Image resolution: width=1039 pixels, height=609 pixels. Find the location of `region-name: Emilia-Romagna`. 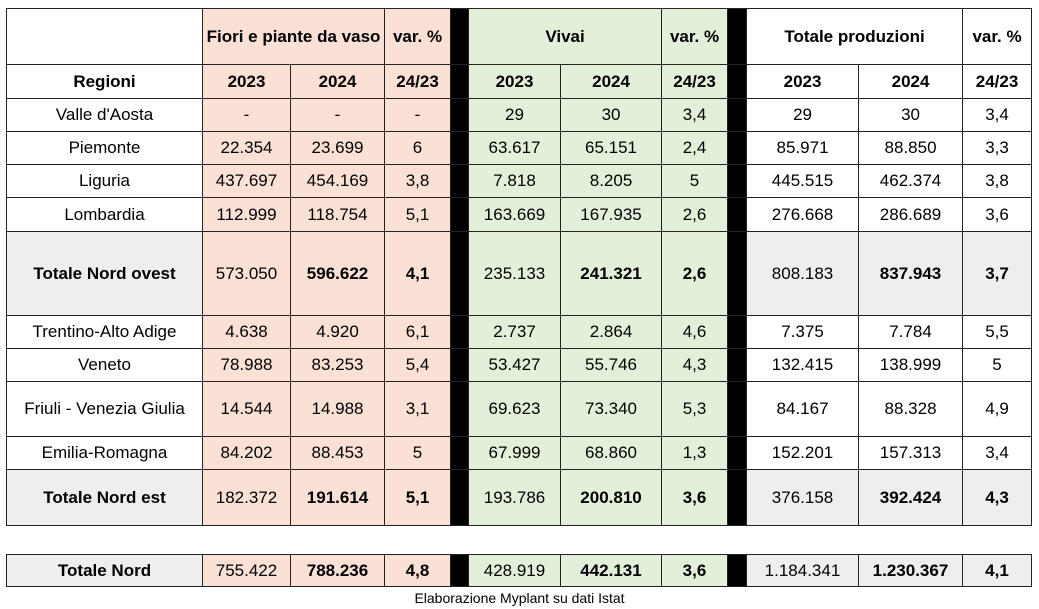

region-name: Emilia-Romagna is located at coordinates (104, 453).